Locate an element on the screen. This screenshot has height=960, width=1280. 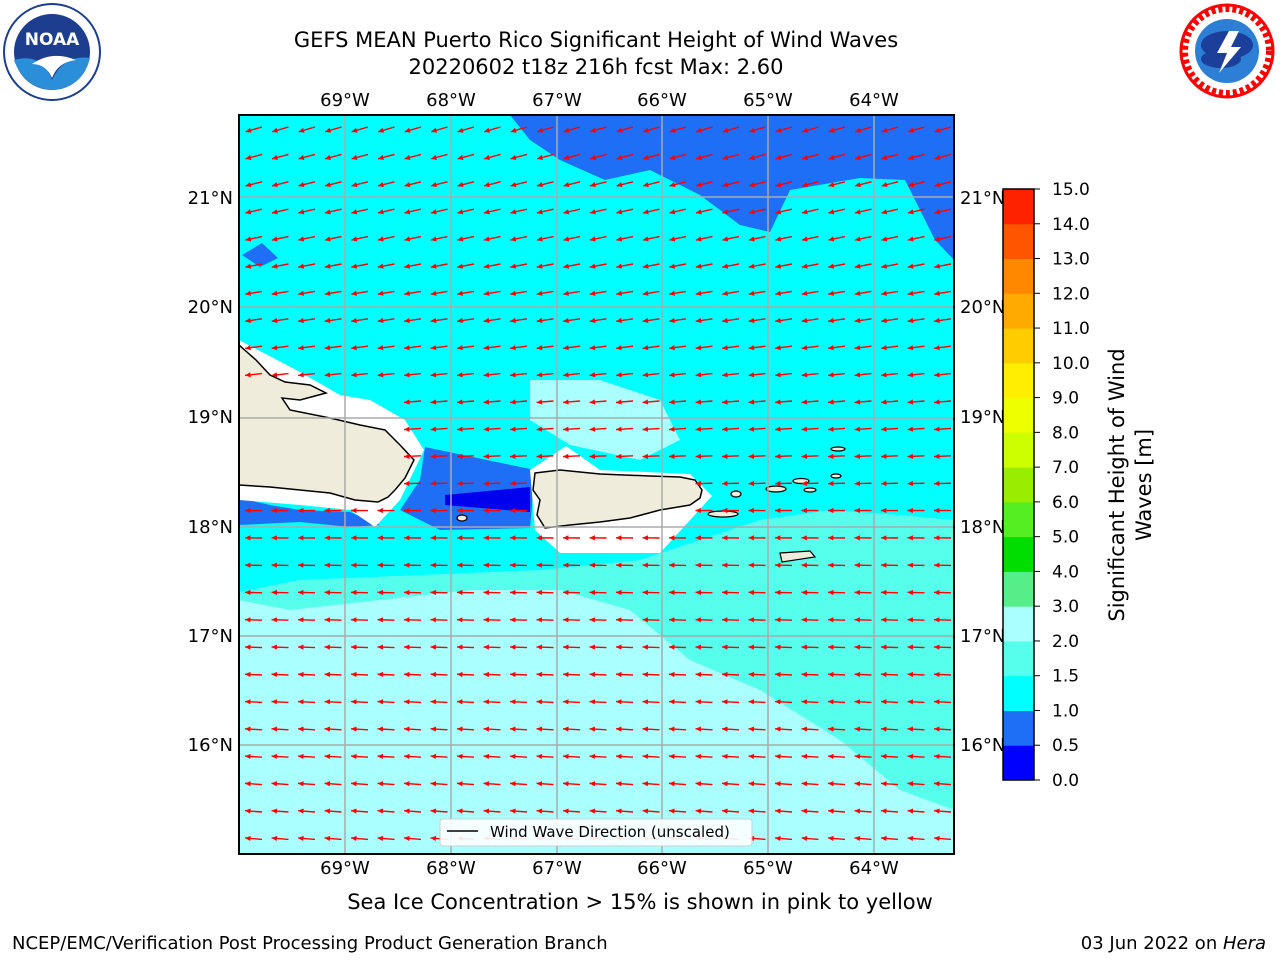
lat-label: 17°N is located at coordinates (210, 636).